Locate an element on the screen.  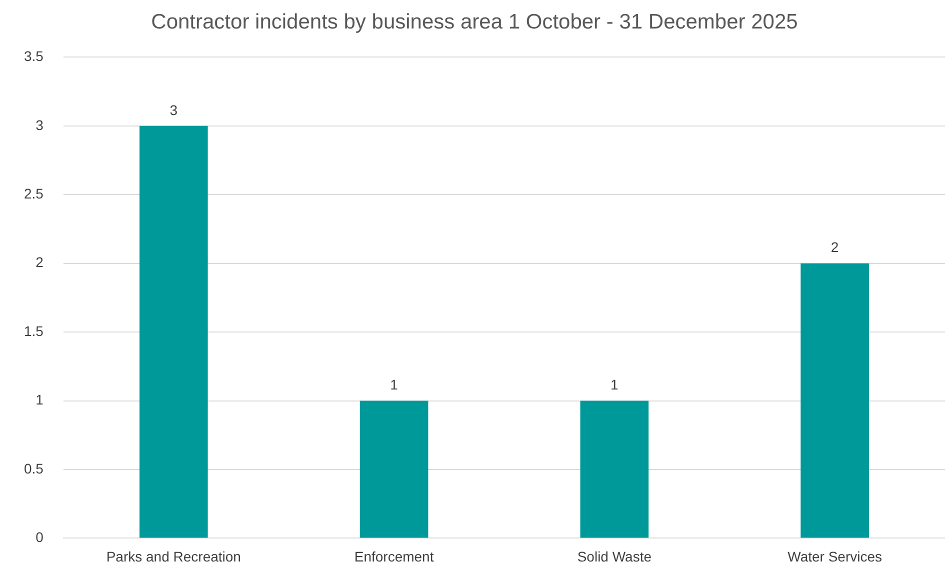
y-tick-label: 0.5 is located at coordinates (34, 468).